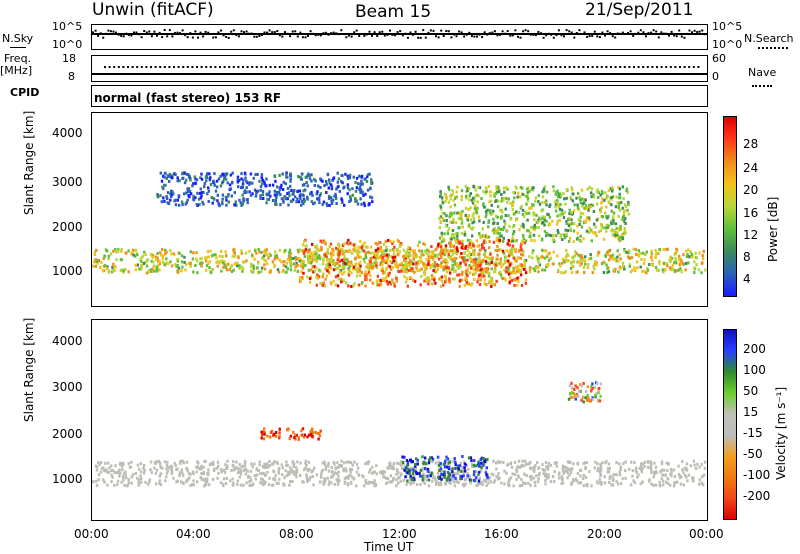  I want to click on nsearch-label: N.Search, so click(769, 38).